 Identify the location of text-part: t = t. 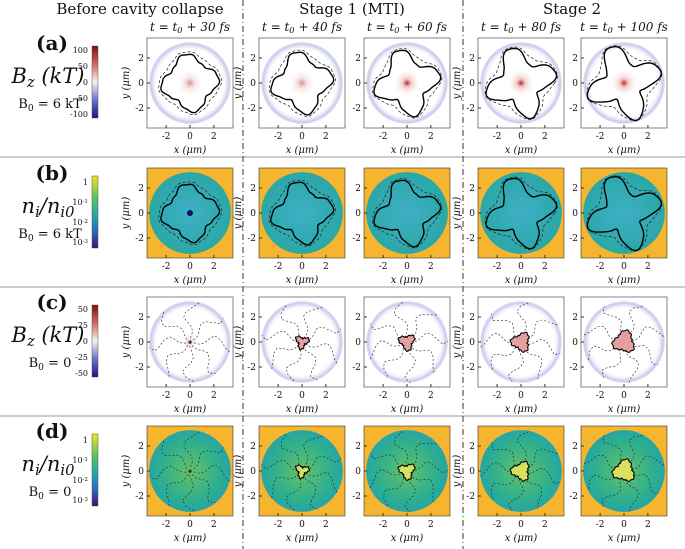
(276, 27).